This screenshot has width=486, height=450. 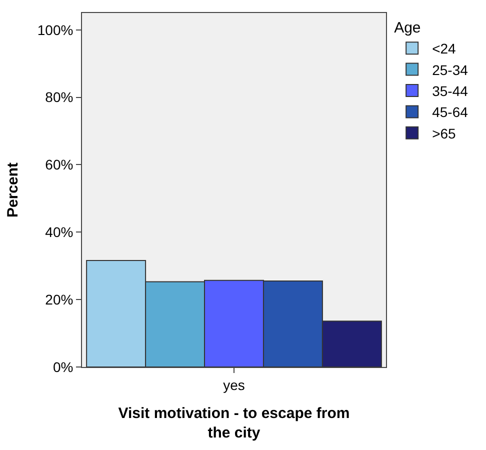 I want to click on legend-label: 25-34, so click(x=450, y=70).